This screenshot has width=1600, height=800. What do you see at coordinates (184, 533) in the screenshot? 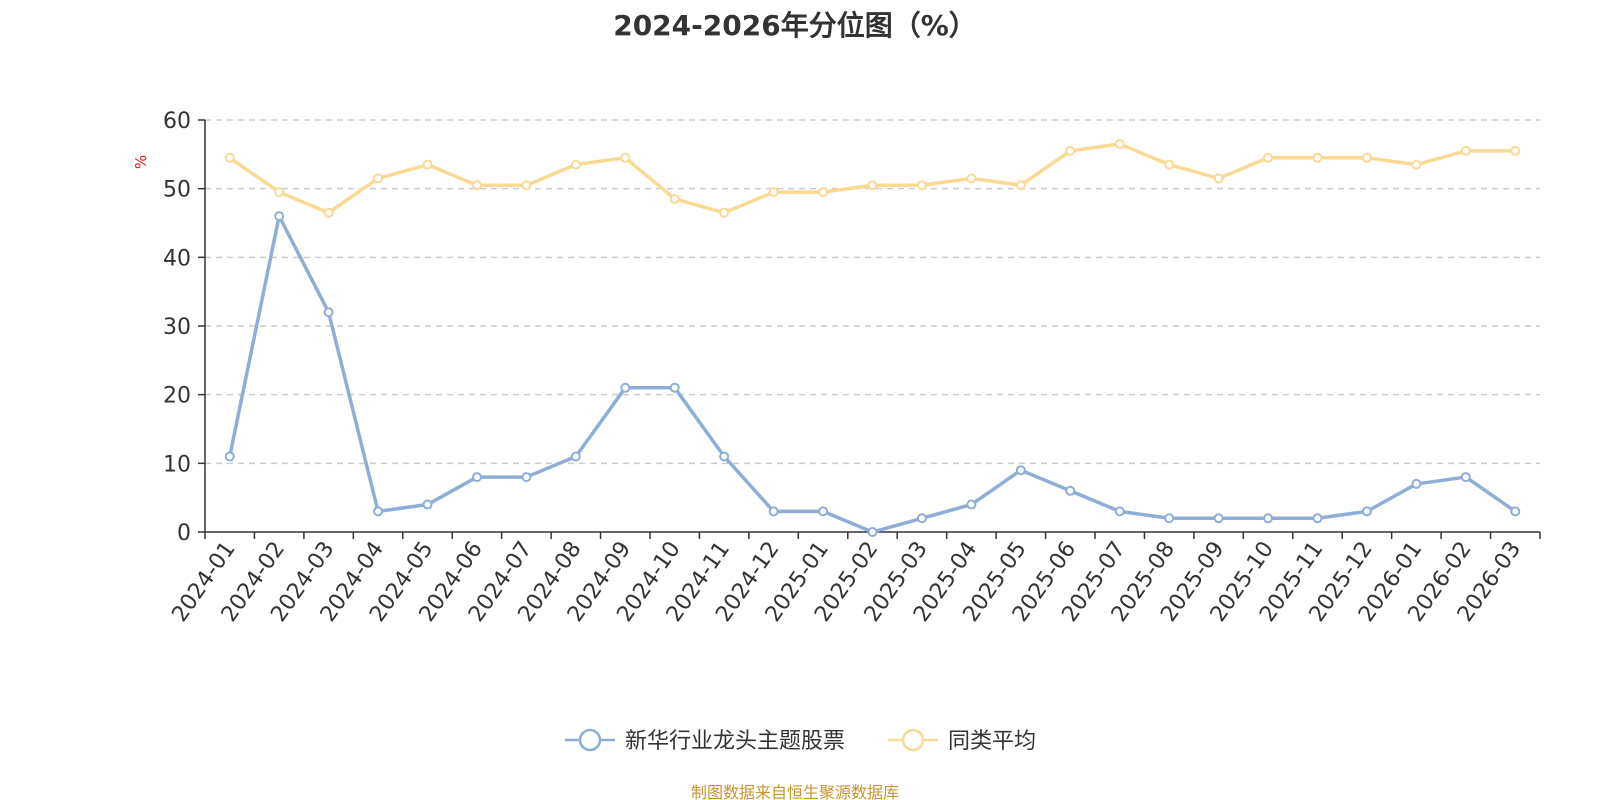
I see `y-tick-label: 0` at bounding box center [184, 533].